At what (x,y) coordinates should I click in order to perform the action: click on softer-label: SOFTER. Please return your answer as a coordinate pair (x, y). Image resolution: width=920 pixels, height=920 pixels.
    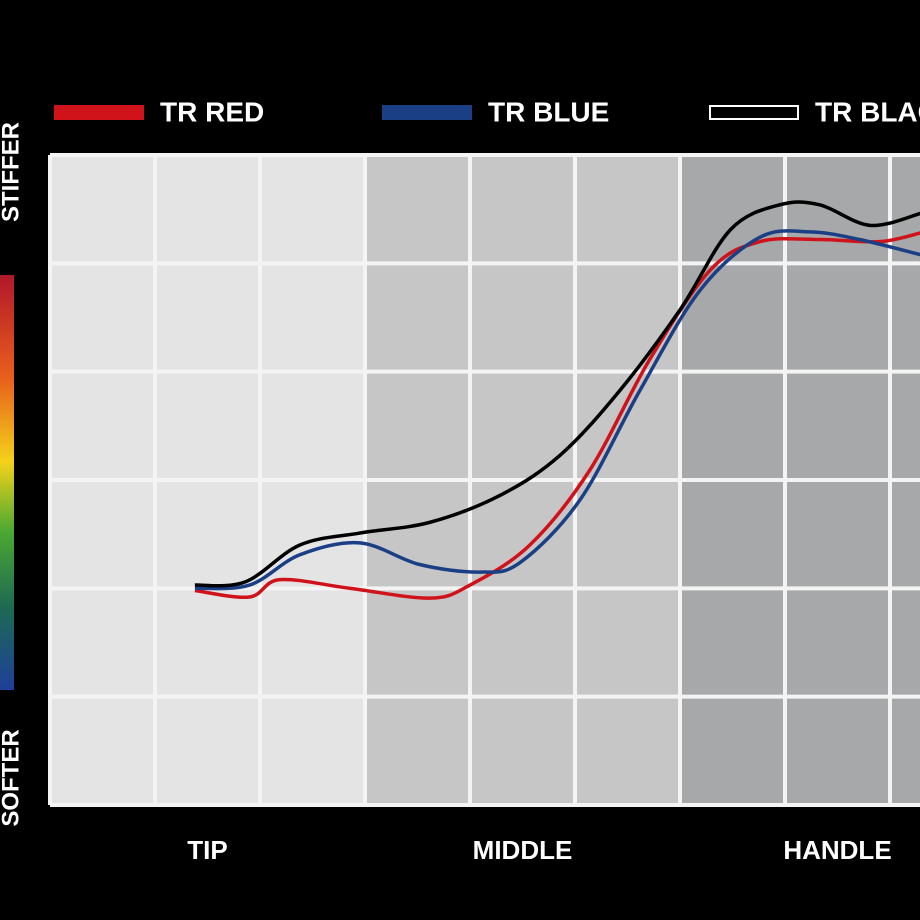
    Looking at the image, I should click on (12, 777).